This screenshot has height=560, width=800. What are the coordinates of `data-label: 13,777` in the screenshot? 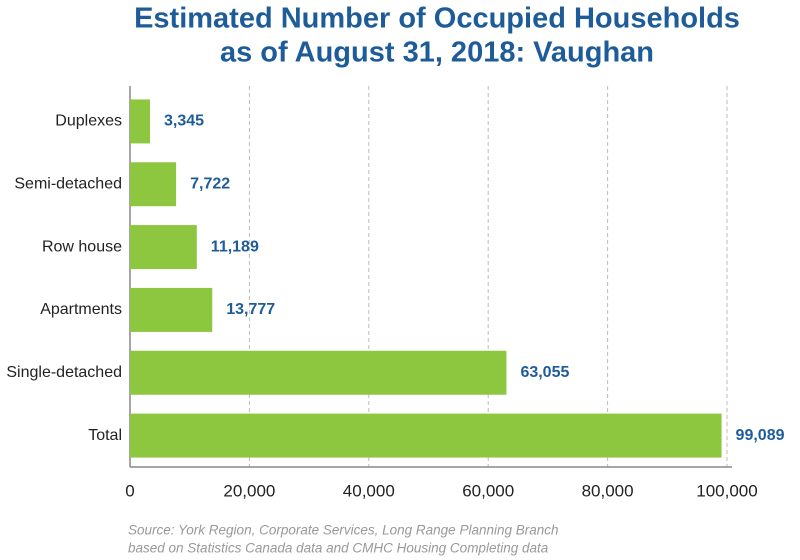 It's located at (250, 309).